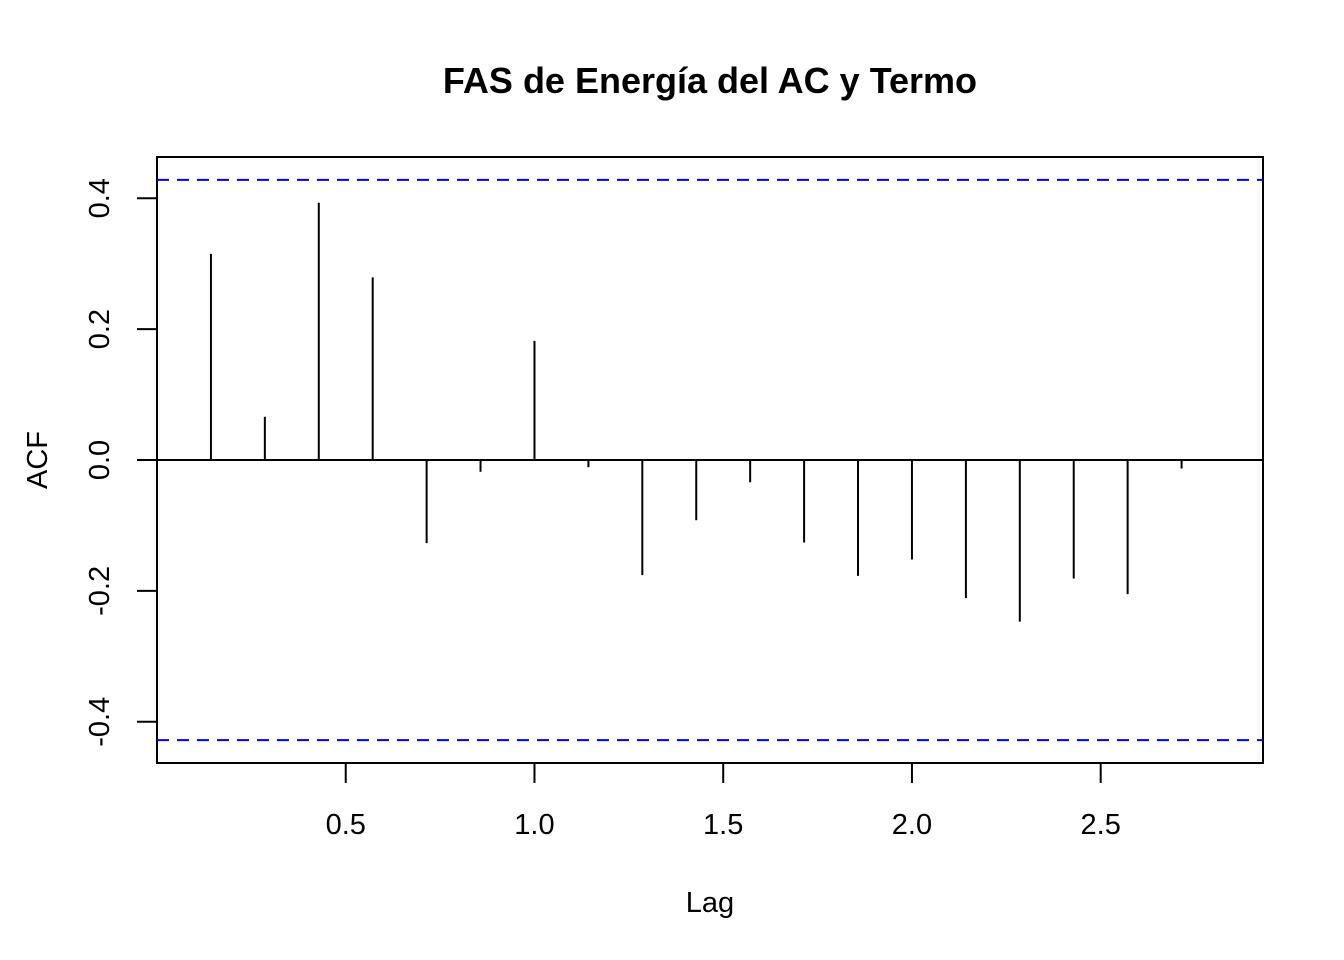 This screenshot has width=1344, height=960. What do you see at coordinates (100, 198) in the screenshot?
I see `y-tick-label: 0.4` at bounding box center [100, 198].